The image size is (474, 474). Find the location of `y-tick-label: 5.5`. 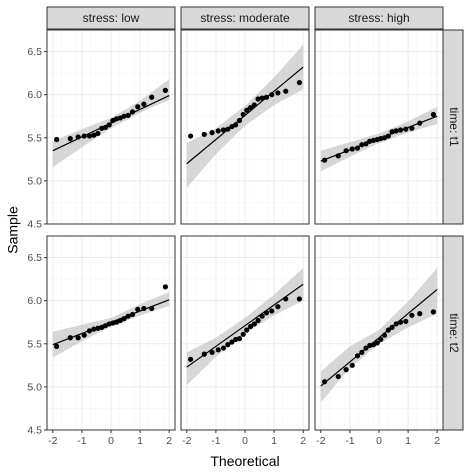

y-tick-label: 5.5 is located at coordinates (34, 138).